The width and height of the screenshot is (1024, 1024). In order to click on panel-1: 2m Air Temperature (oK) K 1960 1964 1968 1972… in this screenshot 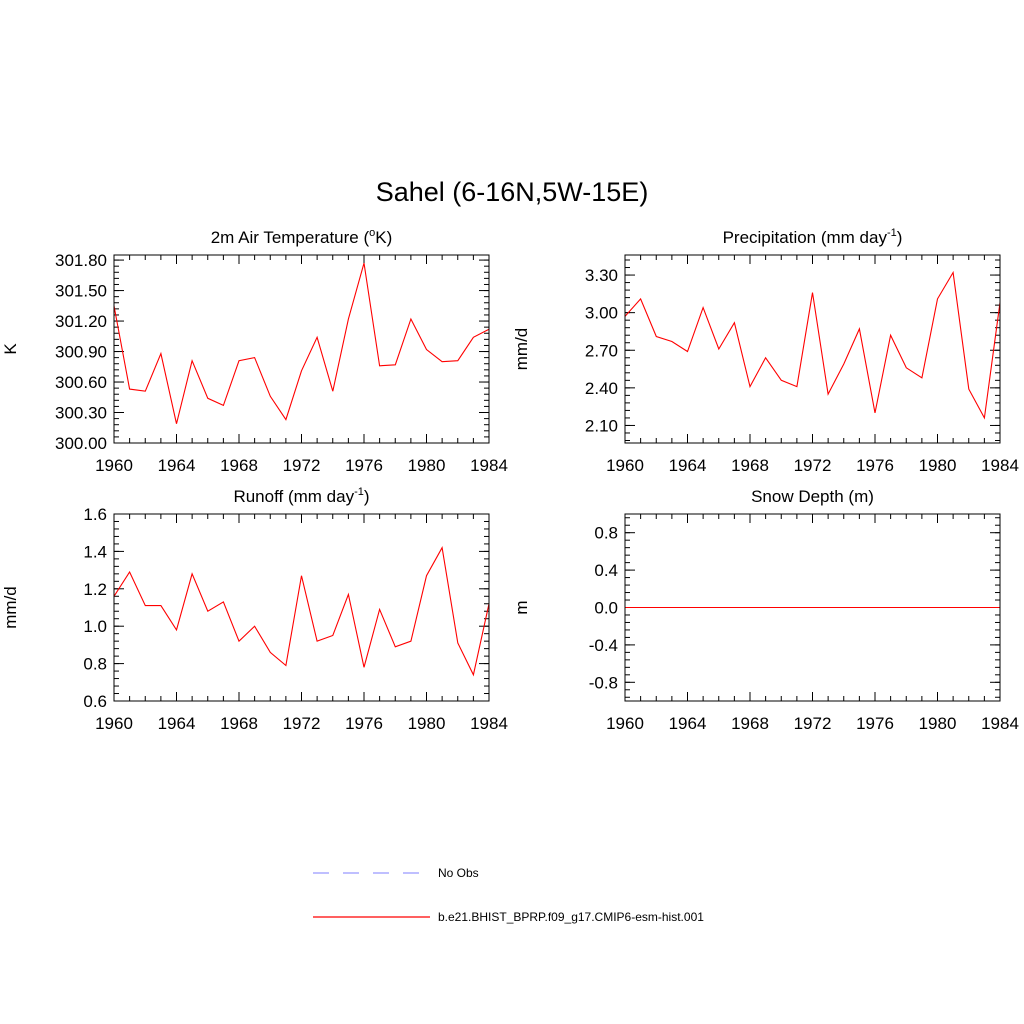, I will do `click(254, 351)`.